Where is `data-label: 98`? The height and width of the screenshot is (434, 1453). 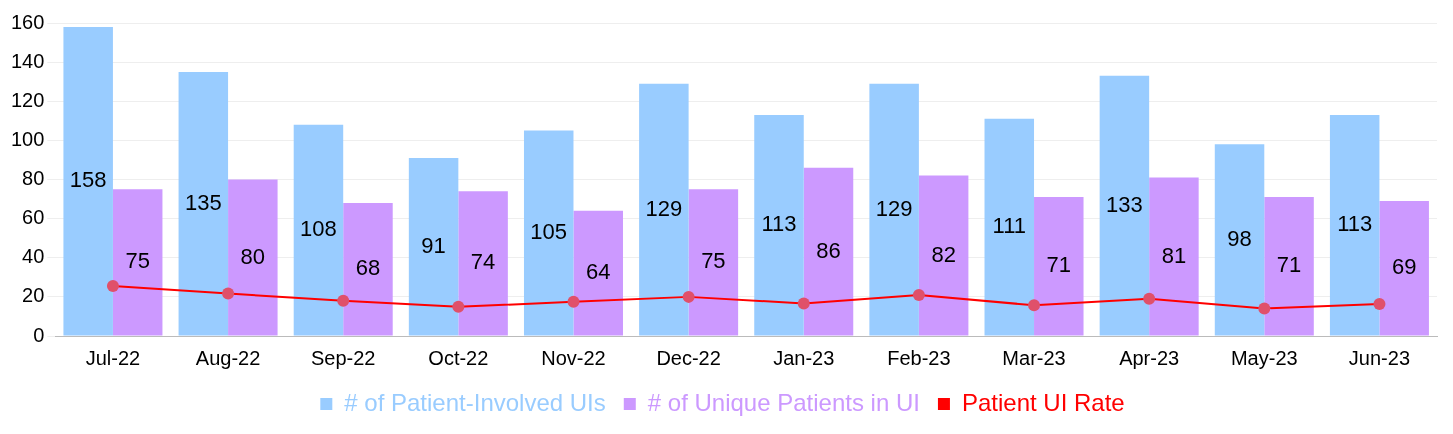
data-label: 98 is located at coordinates (1239, 238).